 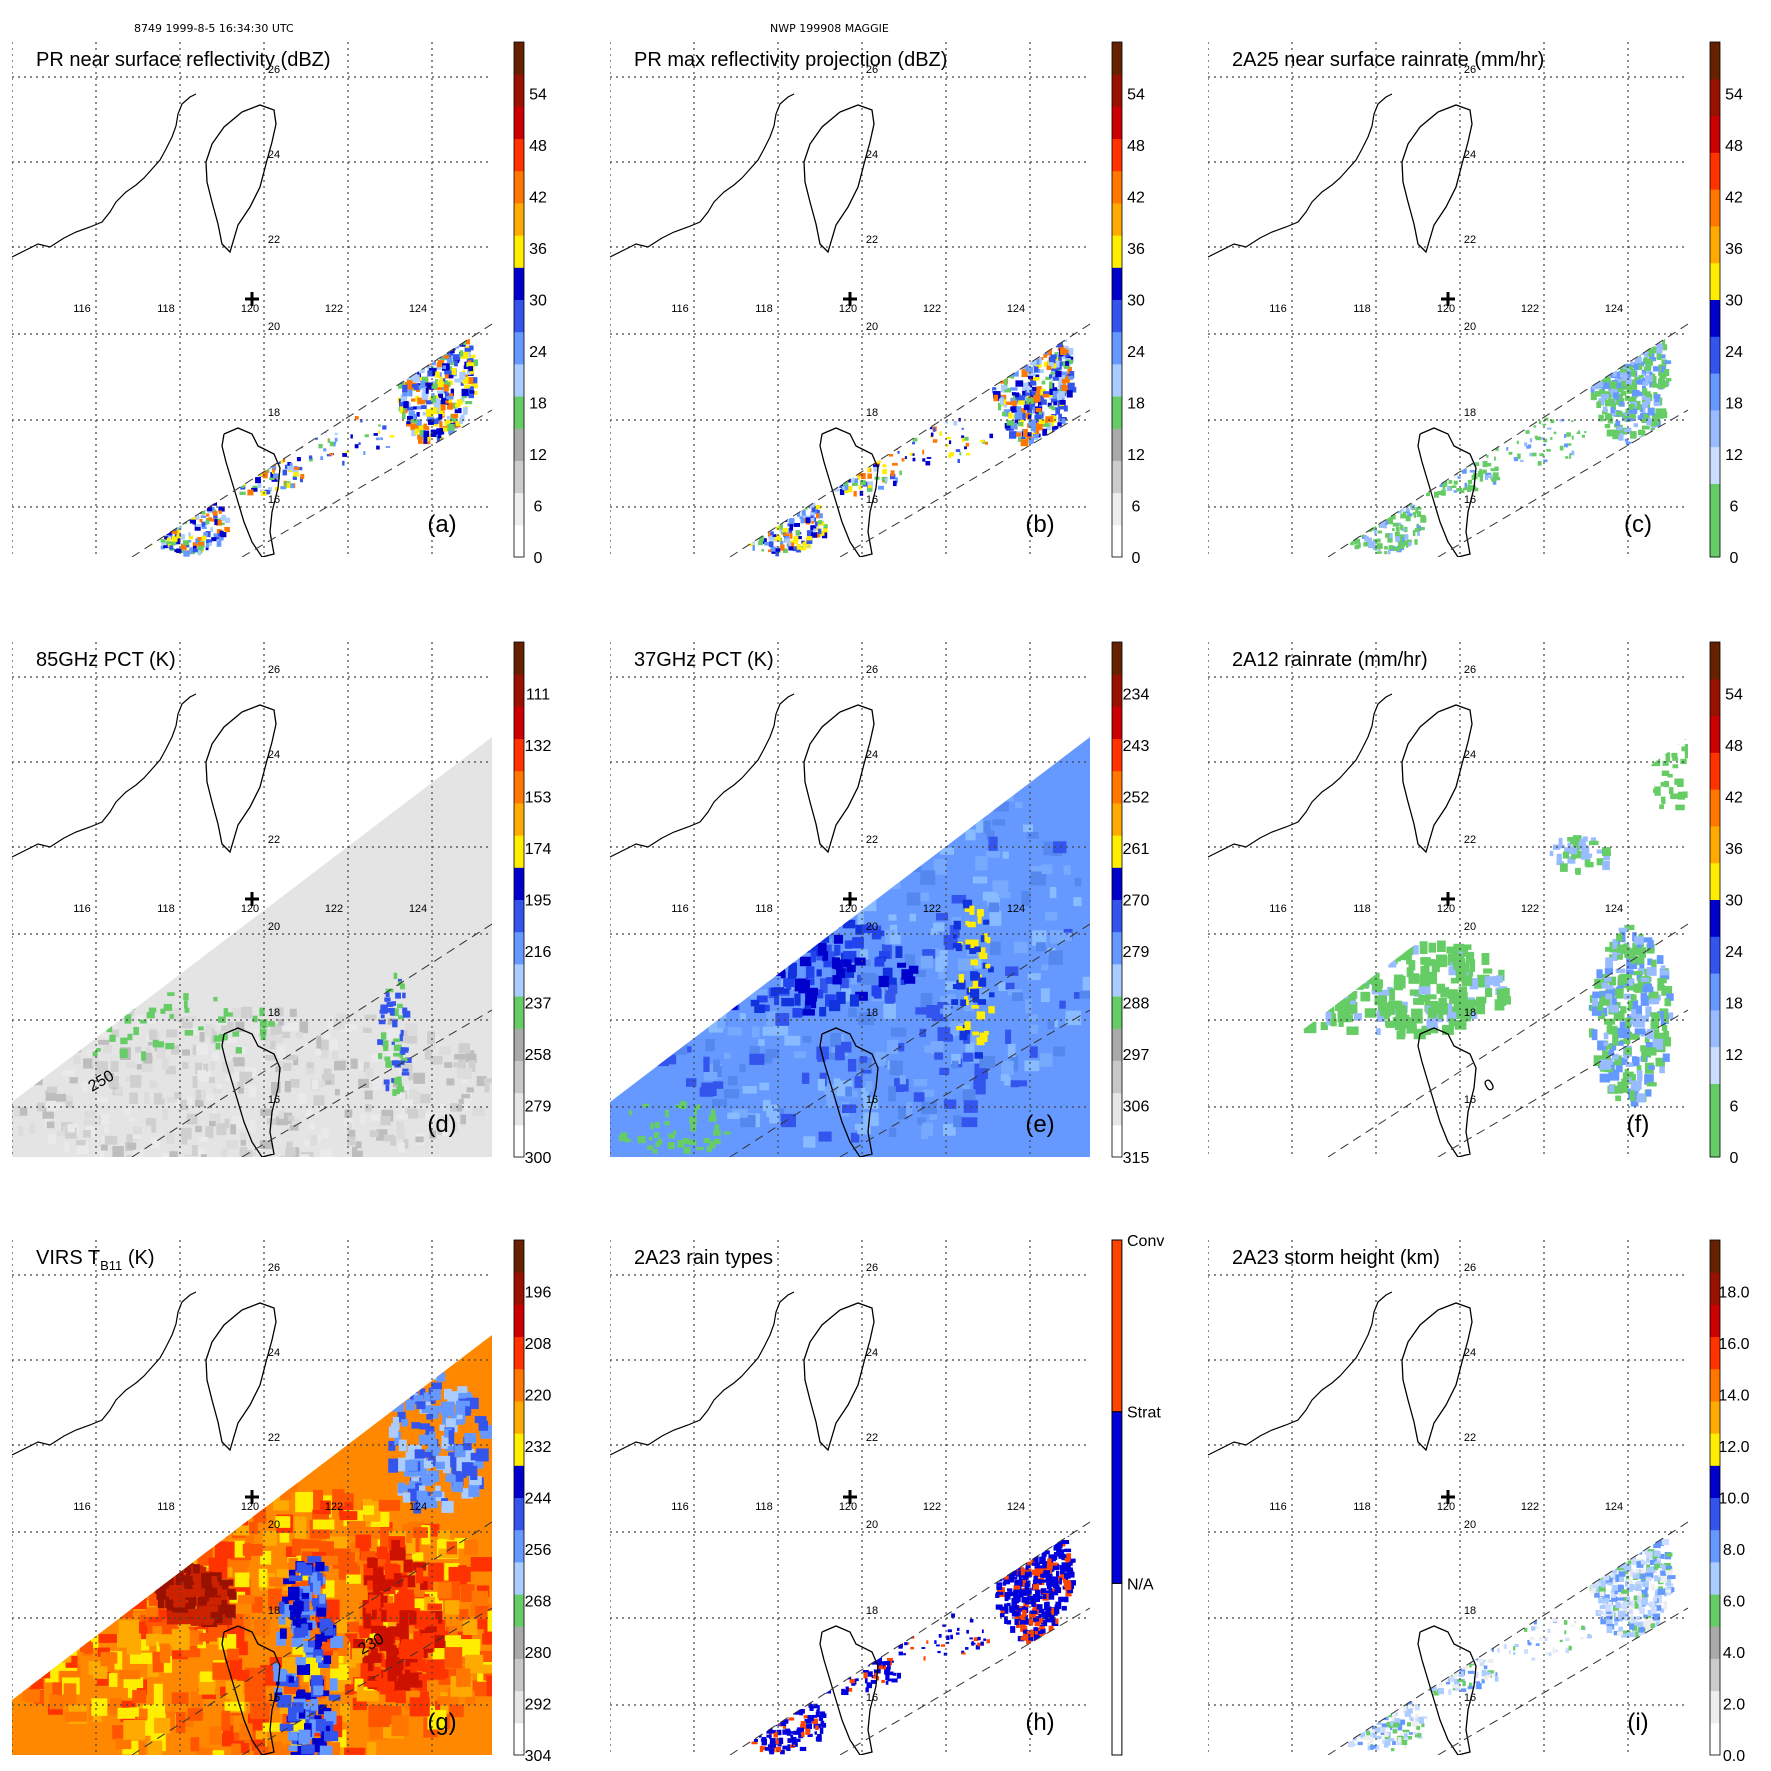 I want to click on panel-title: PR near surface reflectivity (dBZ), so click(x=183, y=60).